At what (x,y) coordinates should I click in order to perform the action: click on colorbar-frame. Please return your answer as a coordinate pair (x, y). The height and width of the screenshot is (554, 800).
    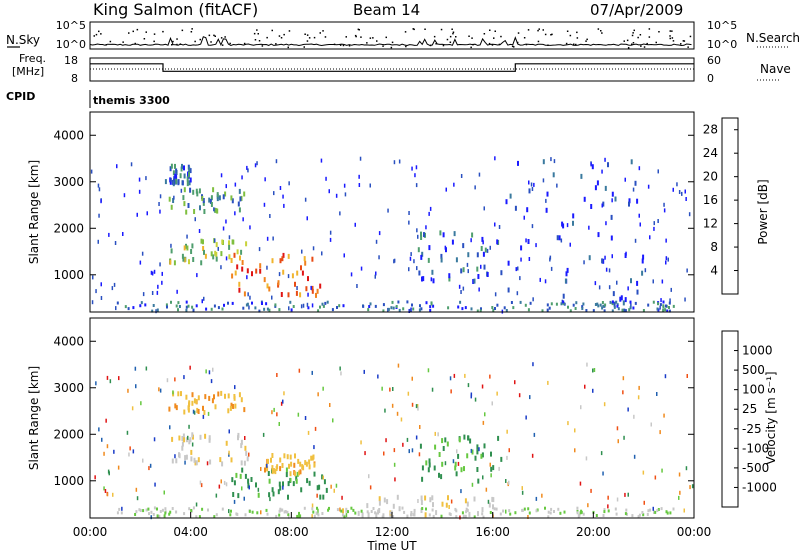
    Looking at the image, I should click on (730, 206).